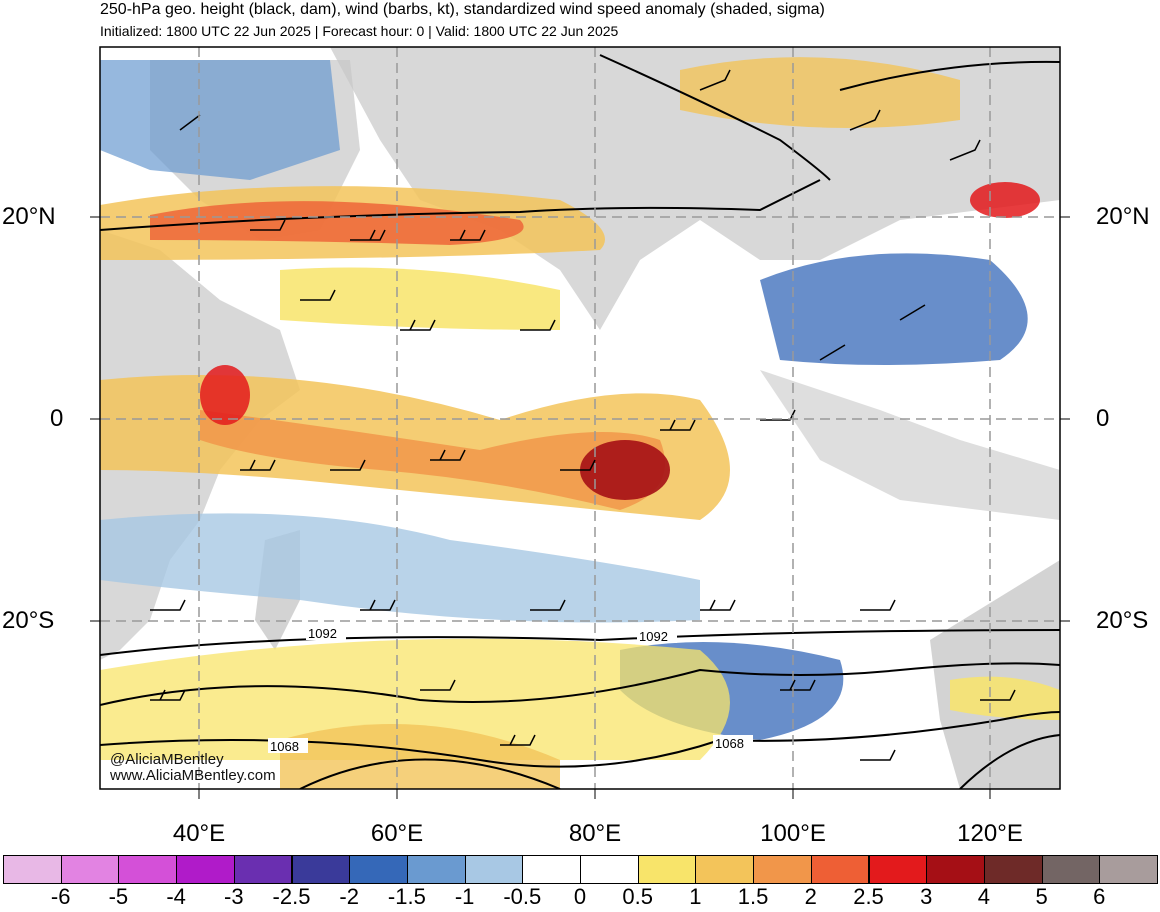  Describe the element at coordinates (29, 216) in the screenshot. I see `lat-label-20n-left: 20°N` at that location.